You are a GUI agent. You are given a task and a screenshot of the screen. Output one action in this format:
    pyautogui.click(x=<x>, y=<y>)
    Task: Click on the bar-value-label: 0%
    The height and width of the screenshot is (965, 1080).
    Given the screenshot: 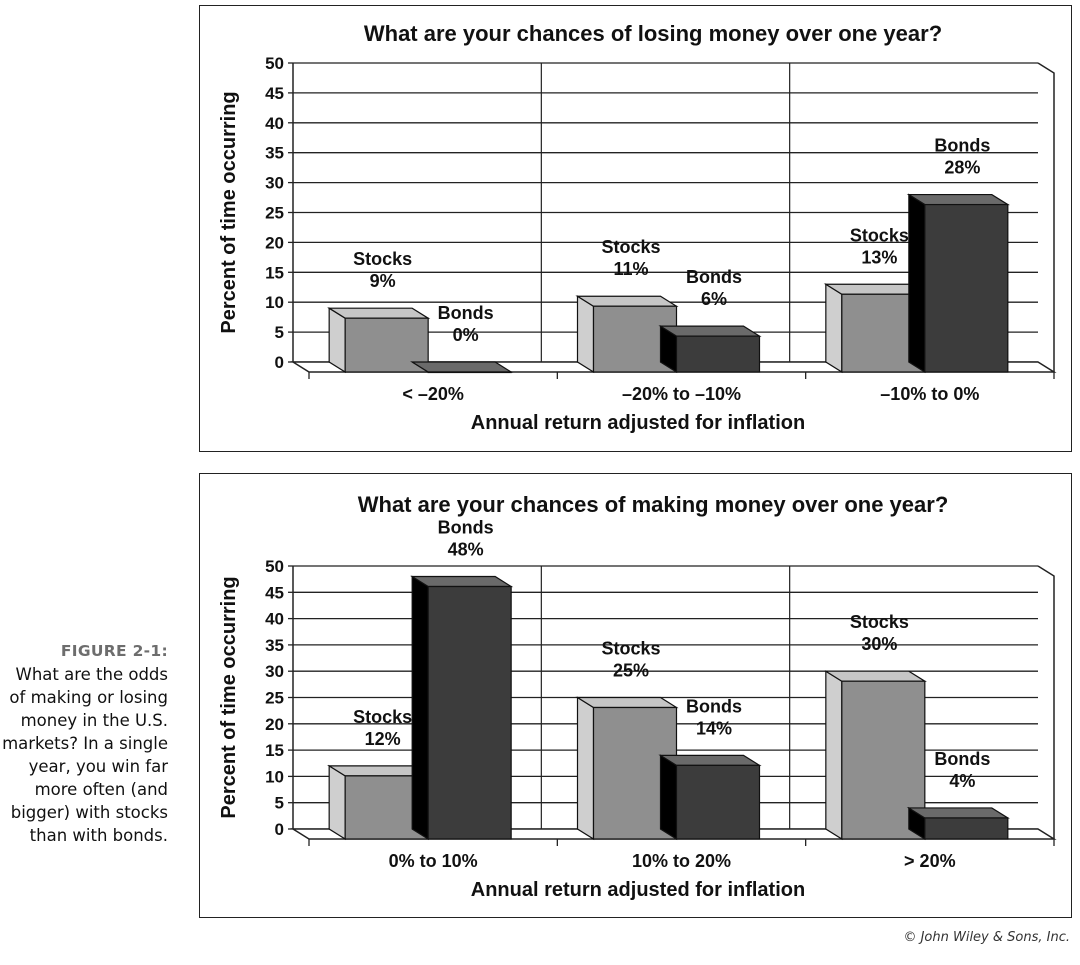 What is the action you would take?
    pyautogui.click(x=466, y=335)
    